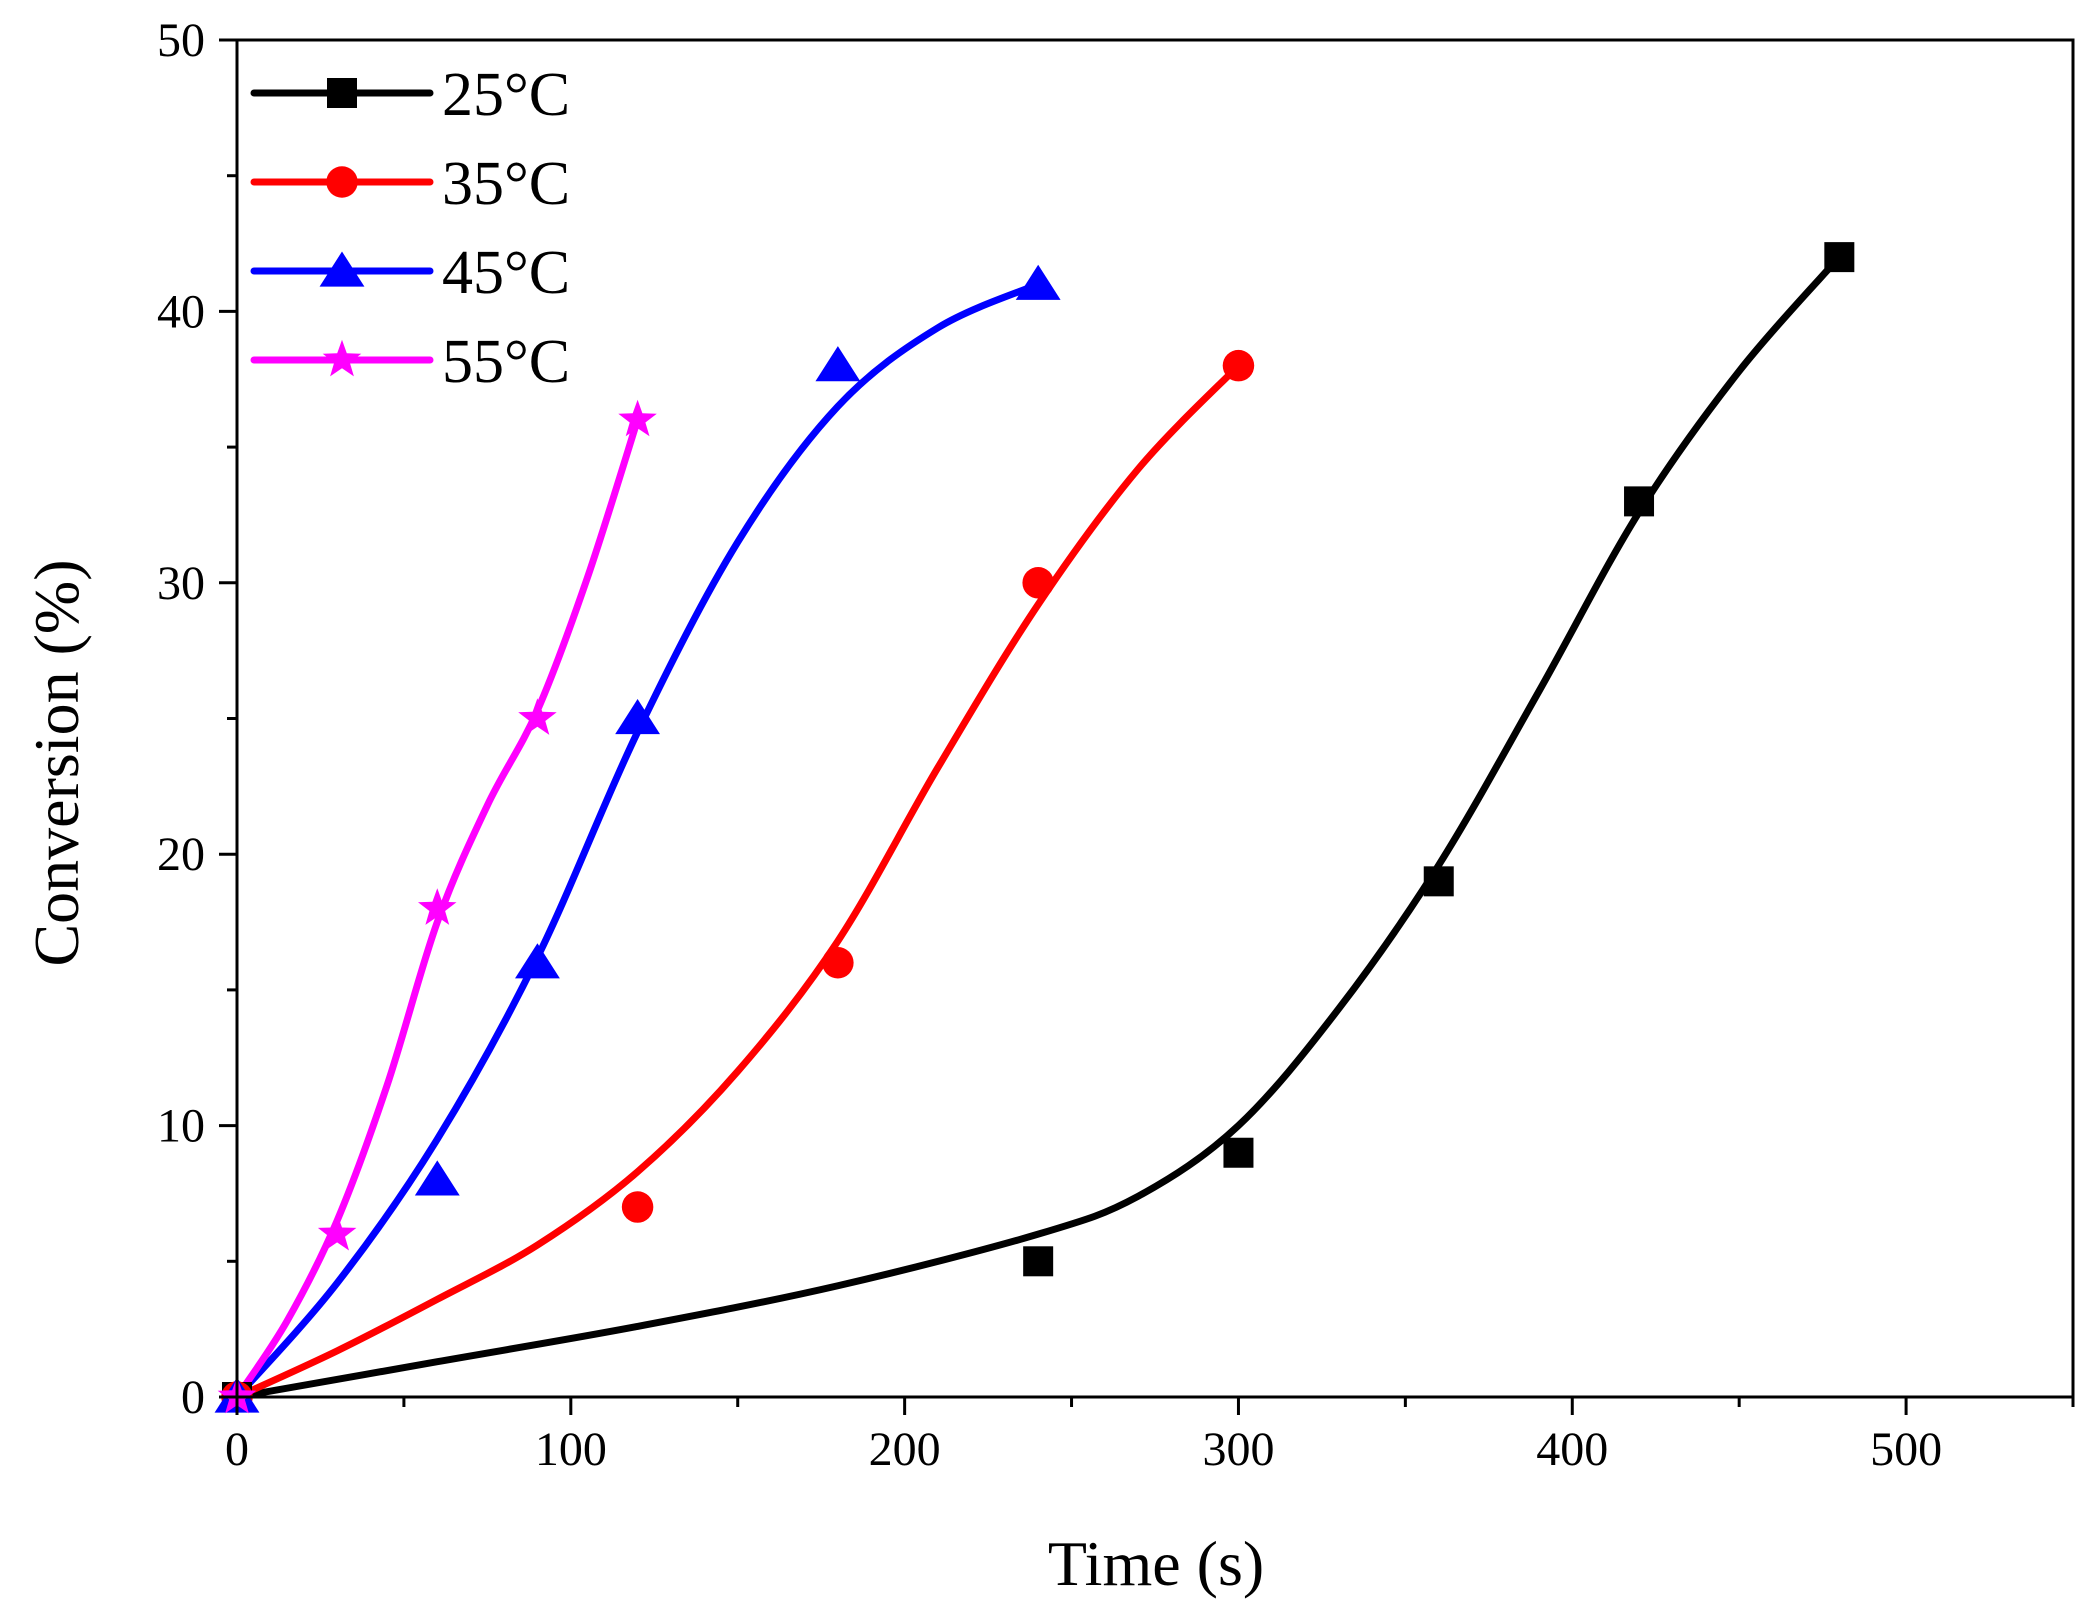  I want to click on y-axis-title: Conversion (%), so click(56, 762).